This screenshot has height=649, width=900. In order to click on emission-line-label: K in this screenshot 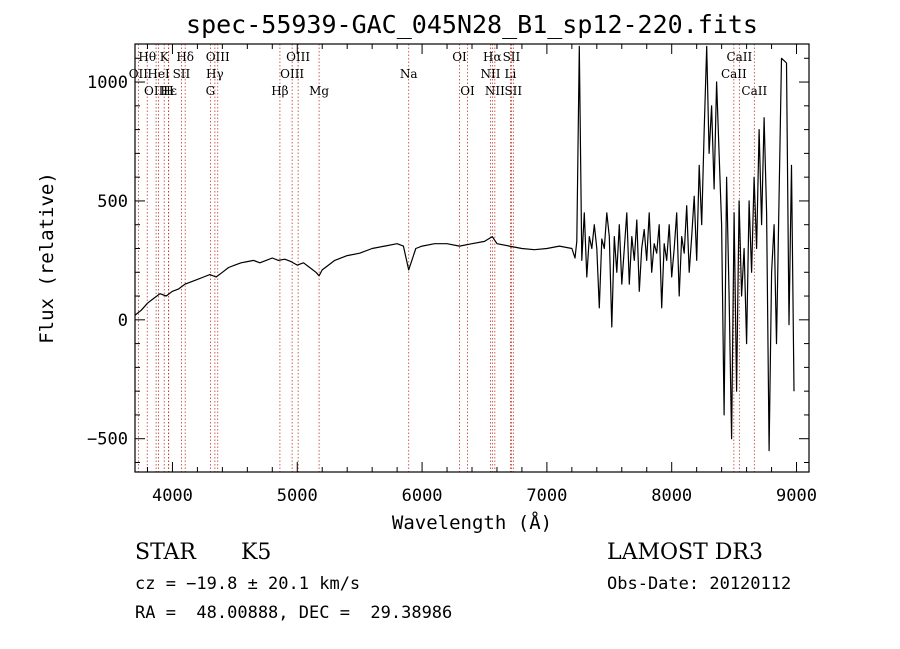, I will do `click(165, 57)`.